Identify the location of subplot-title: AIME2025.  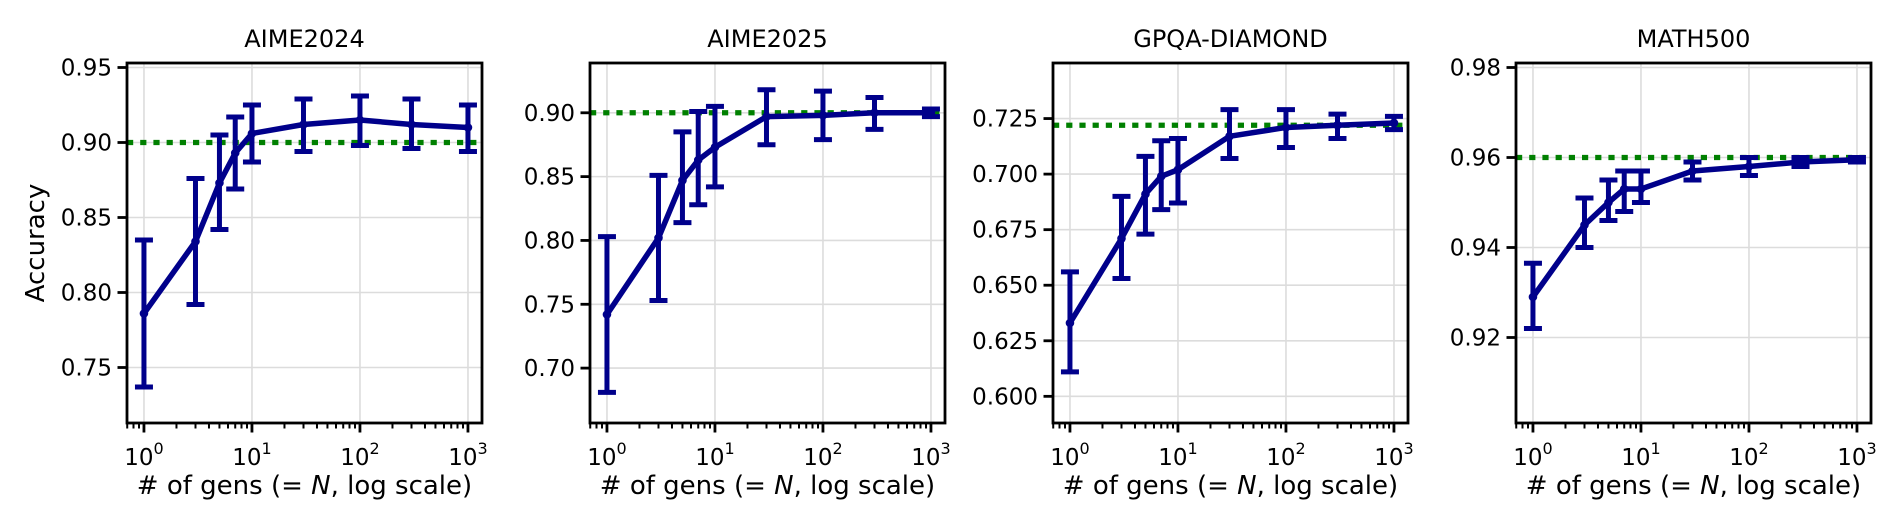
(767, 39).